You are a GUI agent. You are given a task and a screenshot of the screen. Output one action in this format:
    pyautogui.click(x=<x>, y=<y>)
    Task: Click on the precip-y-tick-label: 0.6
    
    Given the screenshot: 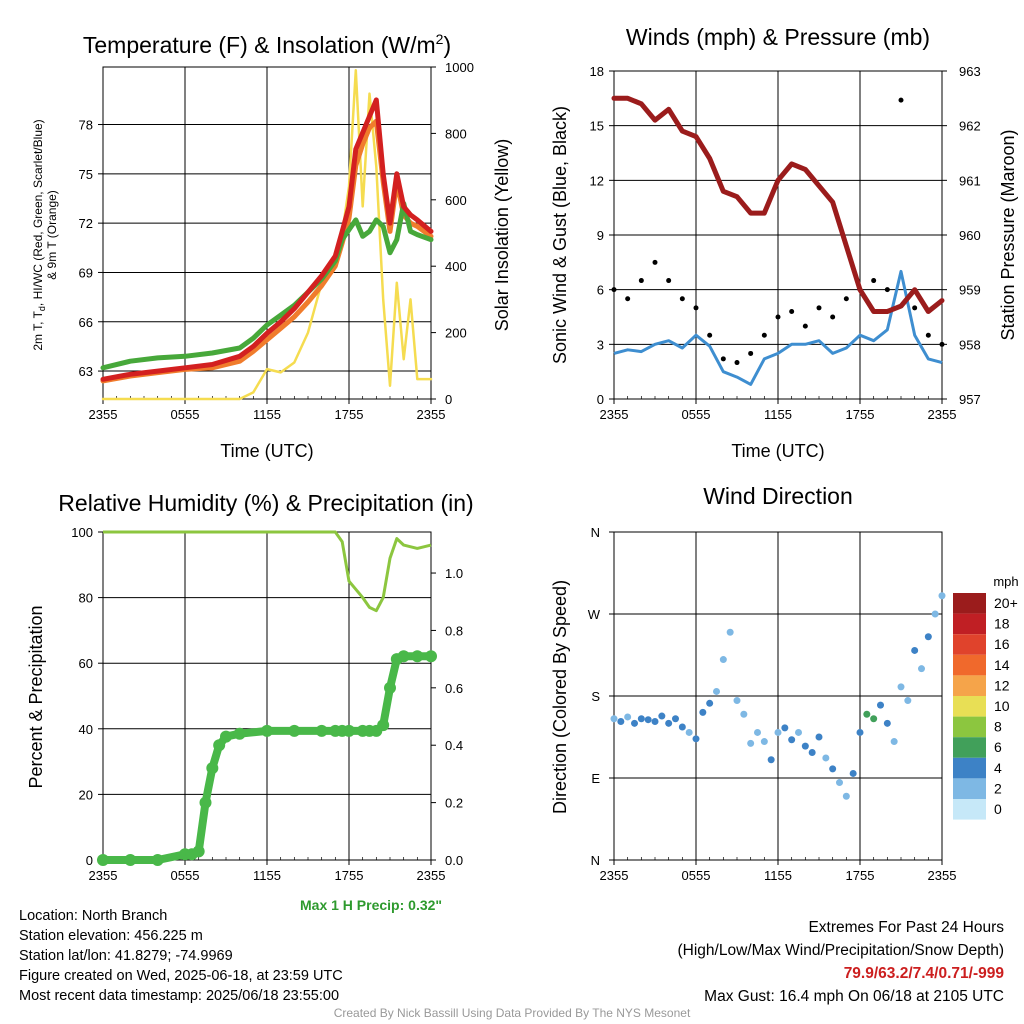 What is the action you would take?
    pyautogui.click(x=454, y=688)
    